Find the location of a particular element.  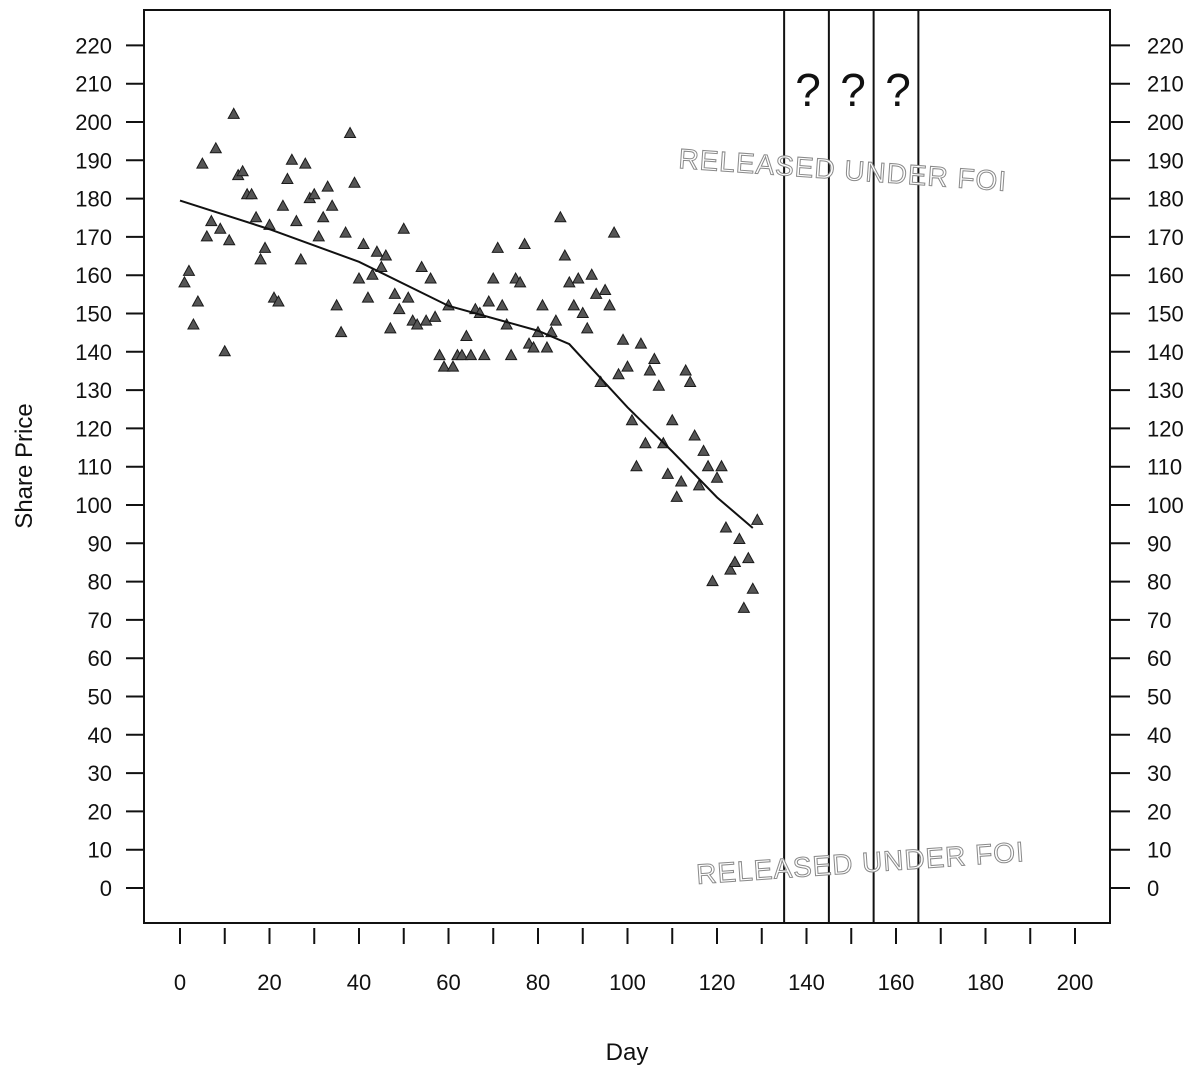

foi-stamp-bottom: RELEASED UNDER FOI is located at coordinates (860, 863).